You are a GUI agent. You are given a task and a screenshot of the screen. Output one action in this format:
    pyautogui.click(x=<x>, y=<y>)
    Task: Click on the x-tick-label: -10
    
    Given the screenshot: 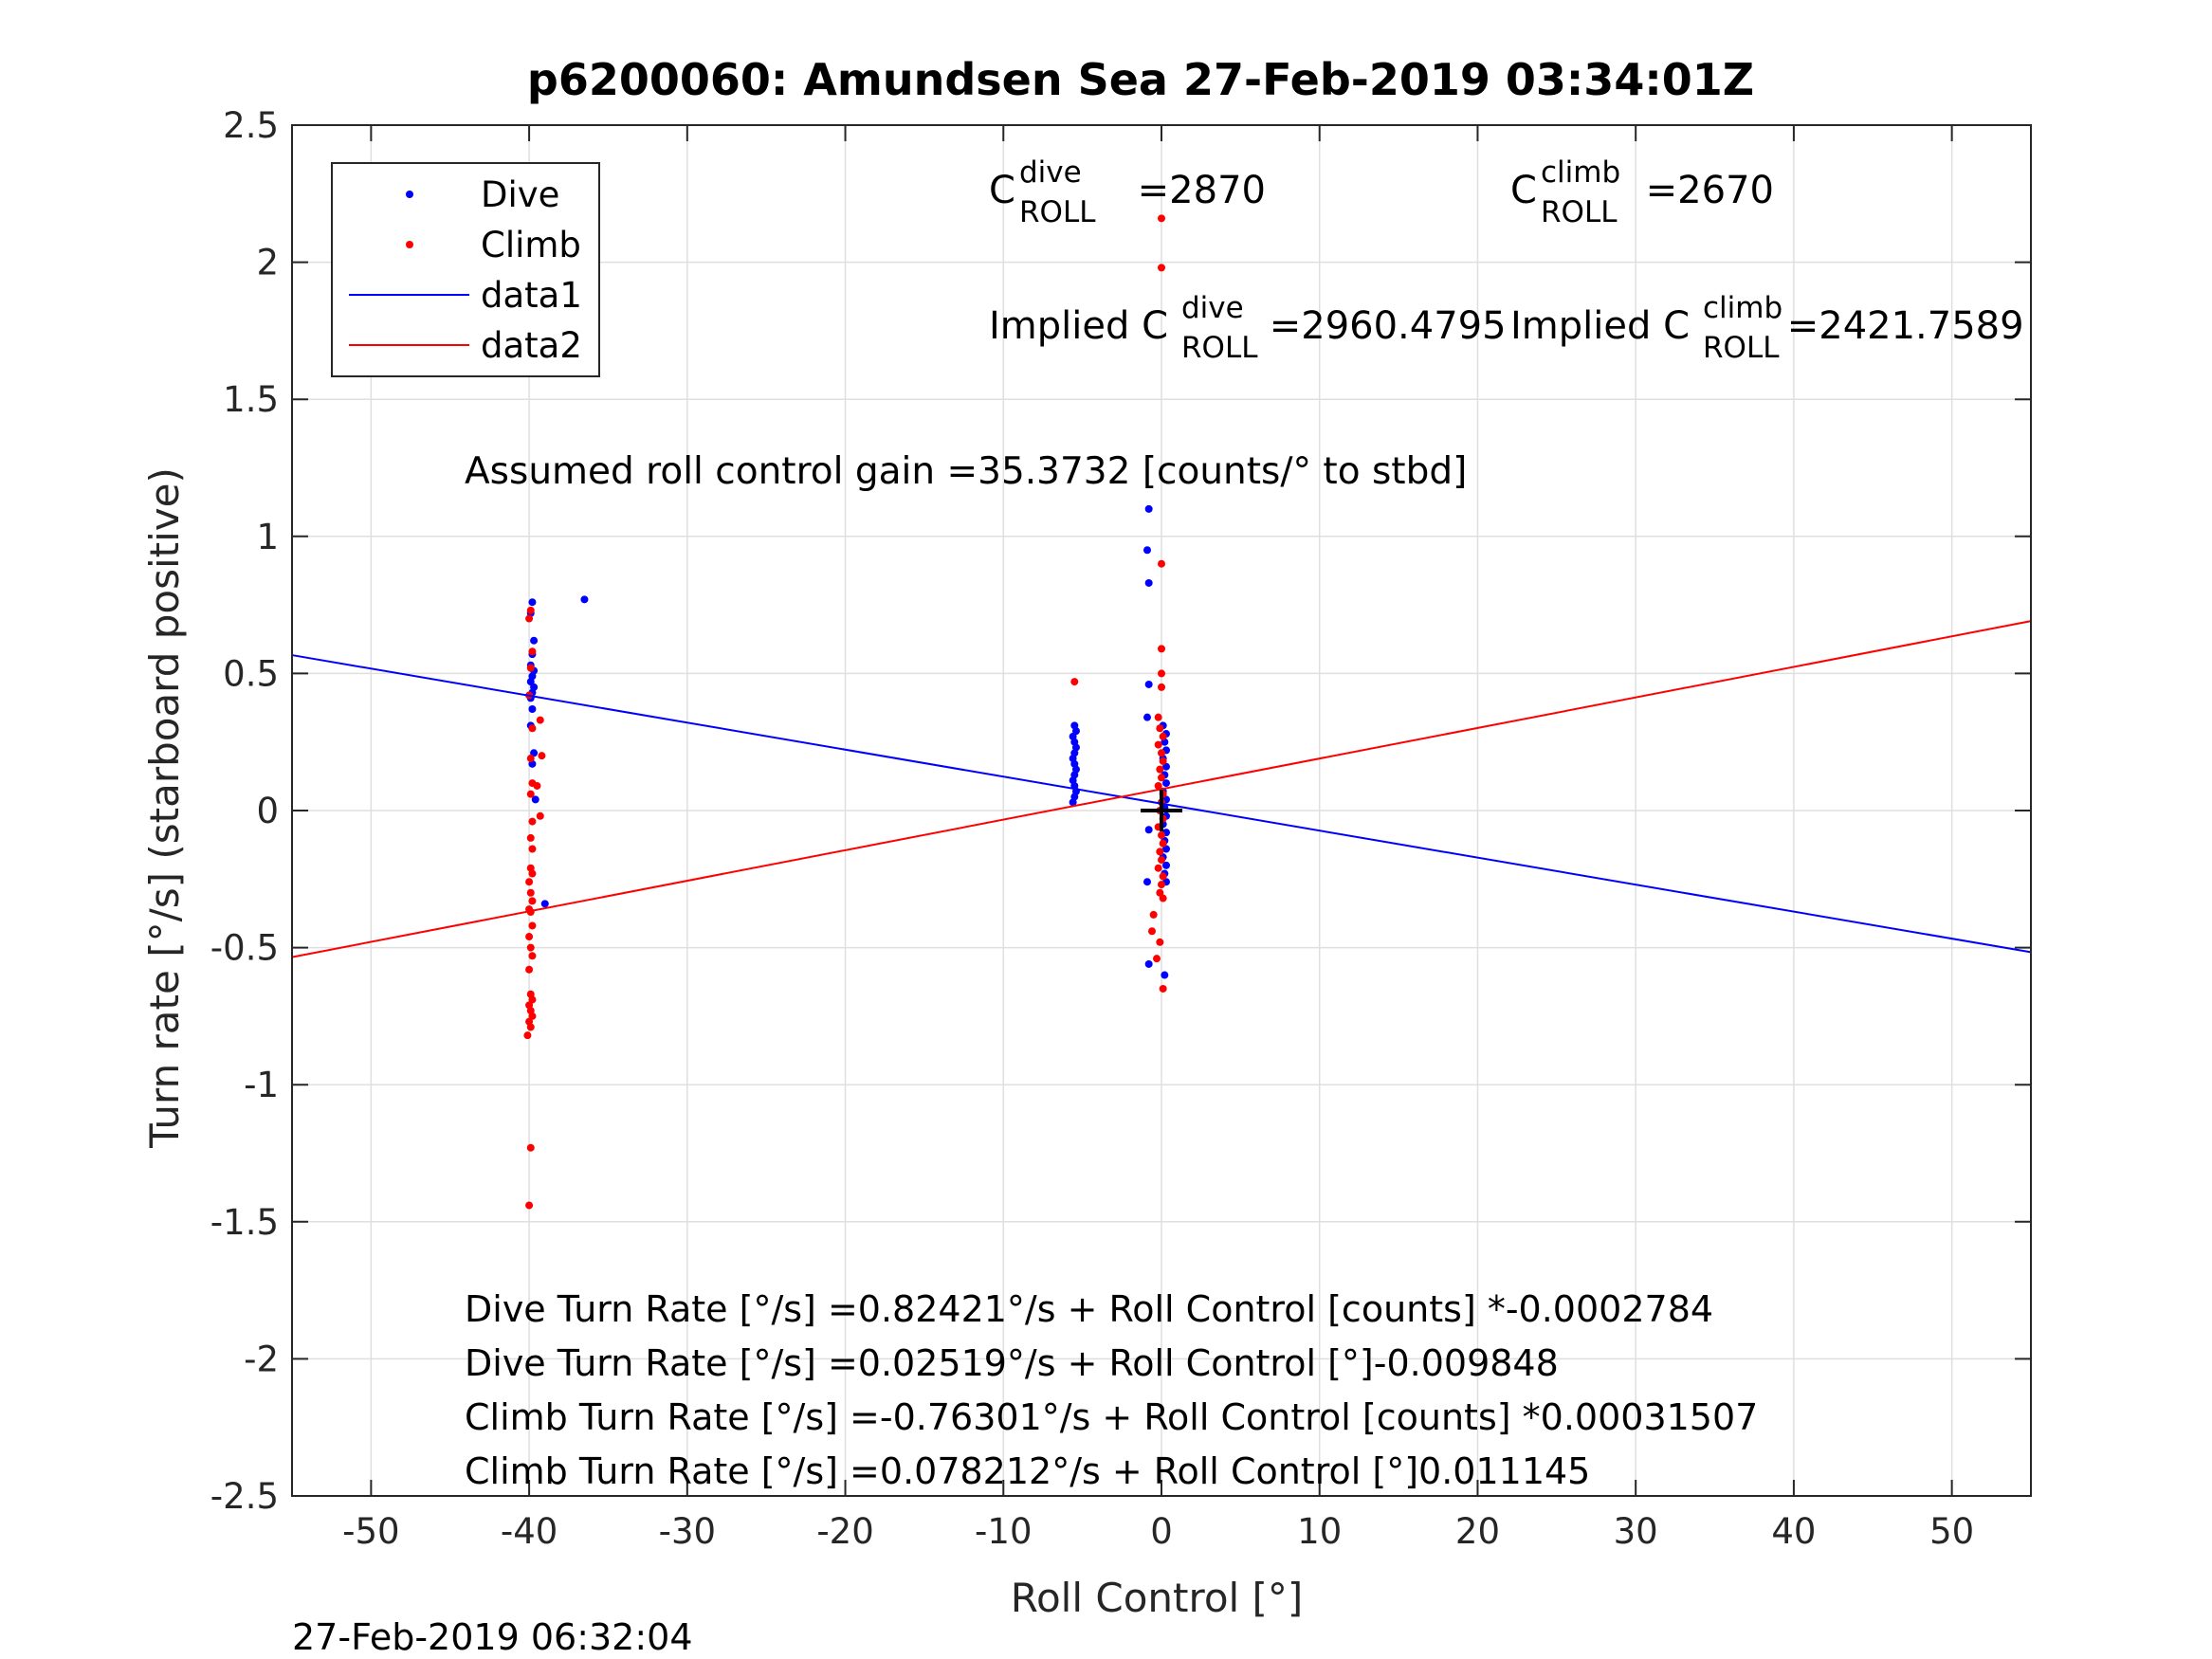 What is the action you would take?
    pyautogui.click(x=1003, y=1531)
    